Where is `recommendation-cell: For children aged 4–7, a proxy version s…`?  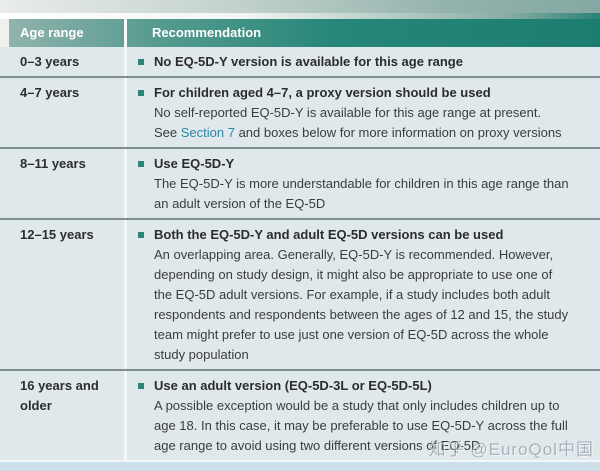
recommendation-cell: For children aged 4–7, a proxy version s… is located at coordinates (363, 112).